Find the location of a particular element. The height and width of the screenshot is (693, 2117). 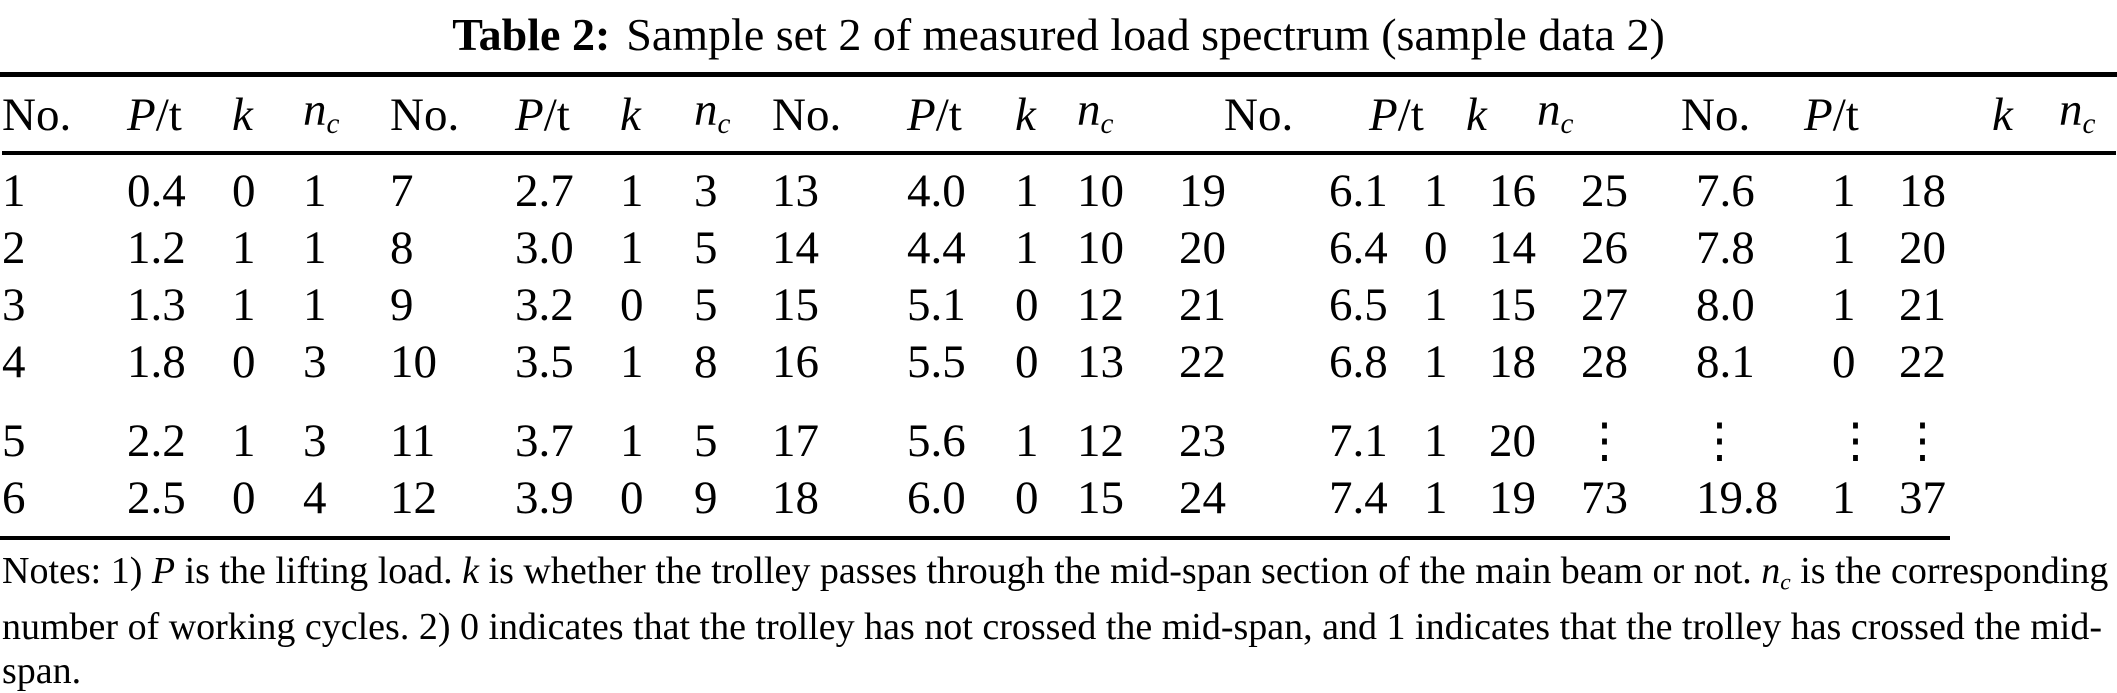

table-cell: 7.4 is located at coordinates (1358, 498).